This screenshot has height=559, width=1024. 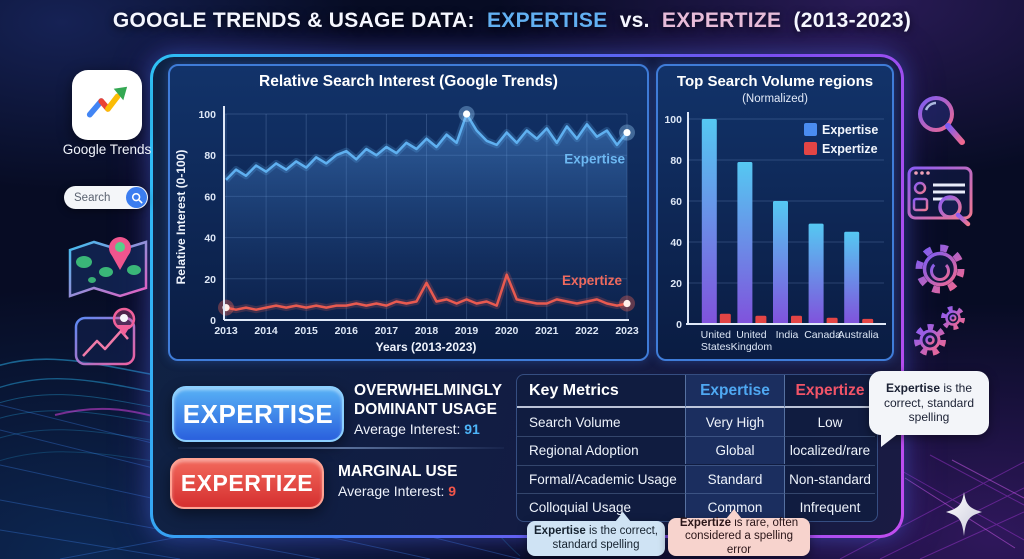 I want to click on svg-text: 2019, so click(x=467, y=331).